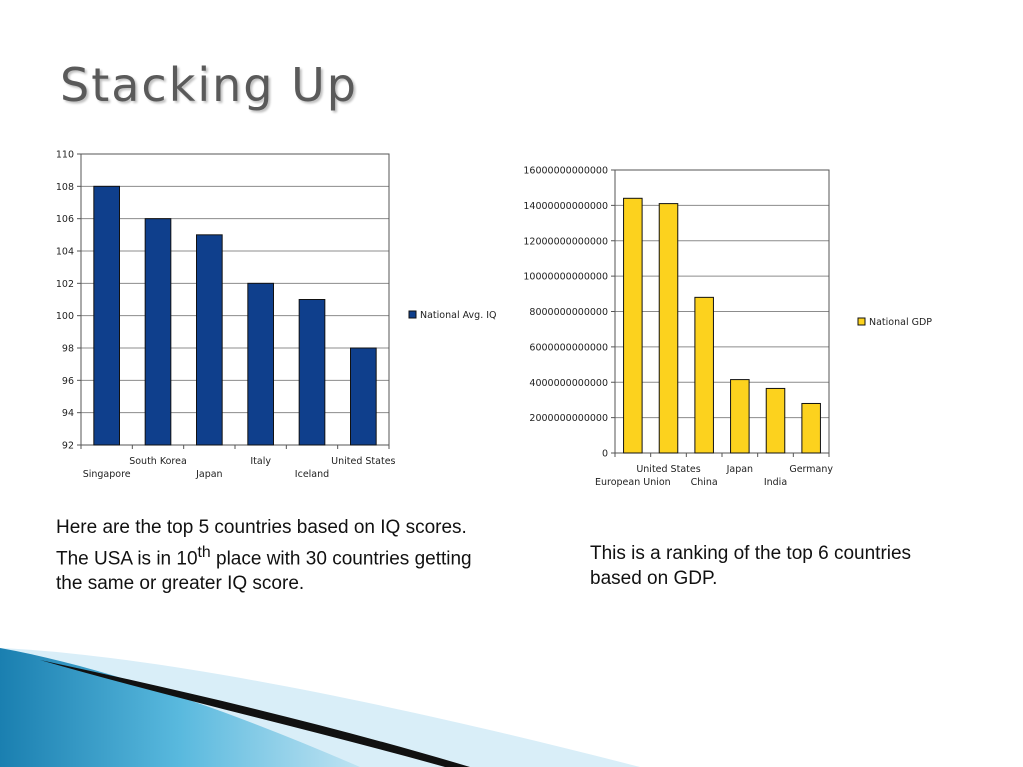 This screenshot has height=767, width=1023. I want to click on iq-y-tick-label: 110, so click(65, 155).